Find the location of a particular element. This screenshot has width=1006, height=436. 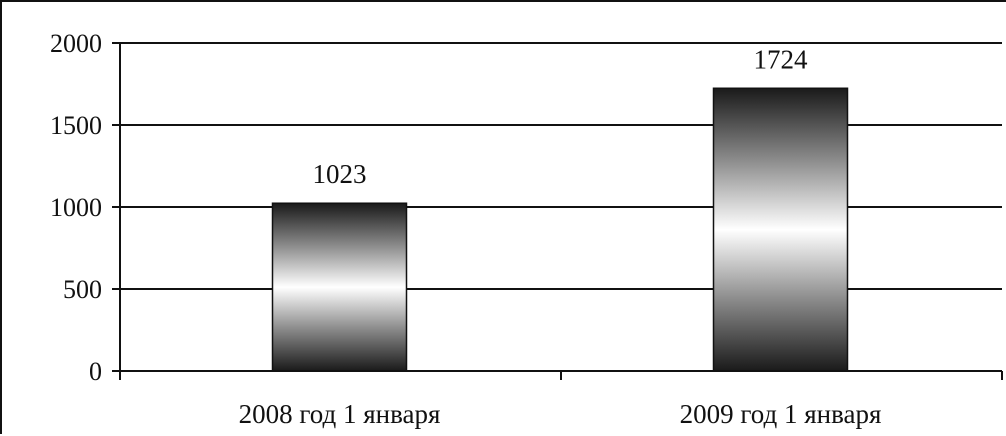

y-tick-label: 1000 is located at coordinates (76, 207).